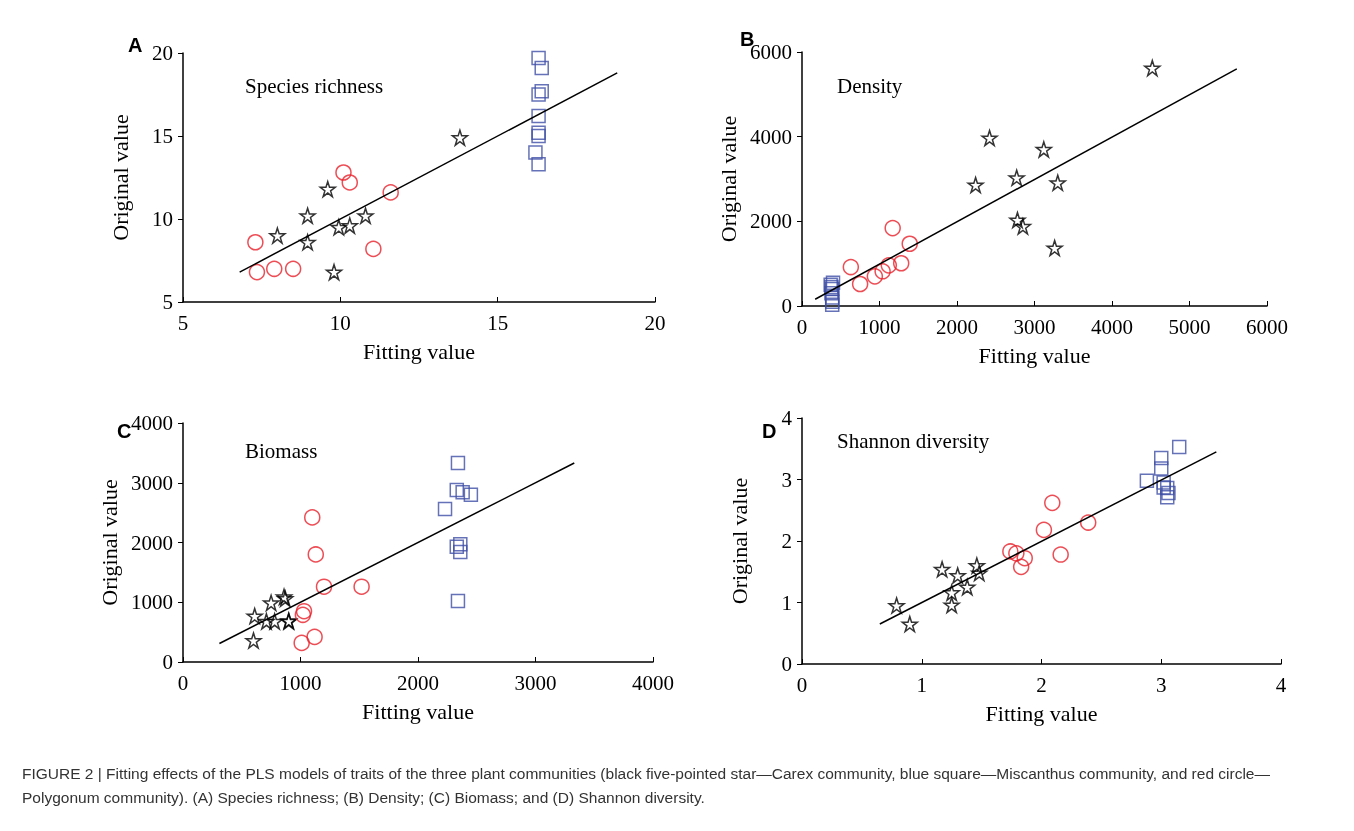 This screenshot has width=1354, height=831. What do you see at coordinates (162, 53) in the screenshot?
I see `y-tick-label: 20` at bounding box center [162, 53].